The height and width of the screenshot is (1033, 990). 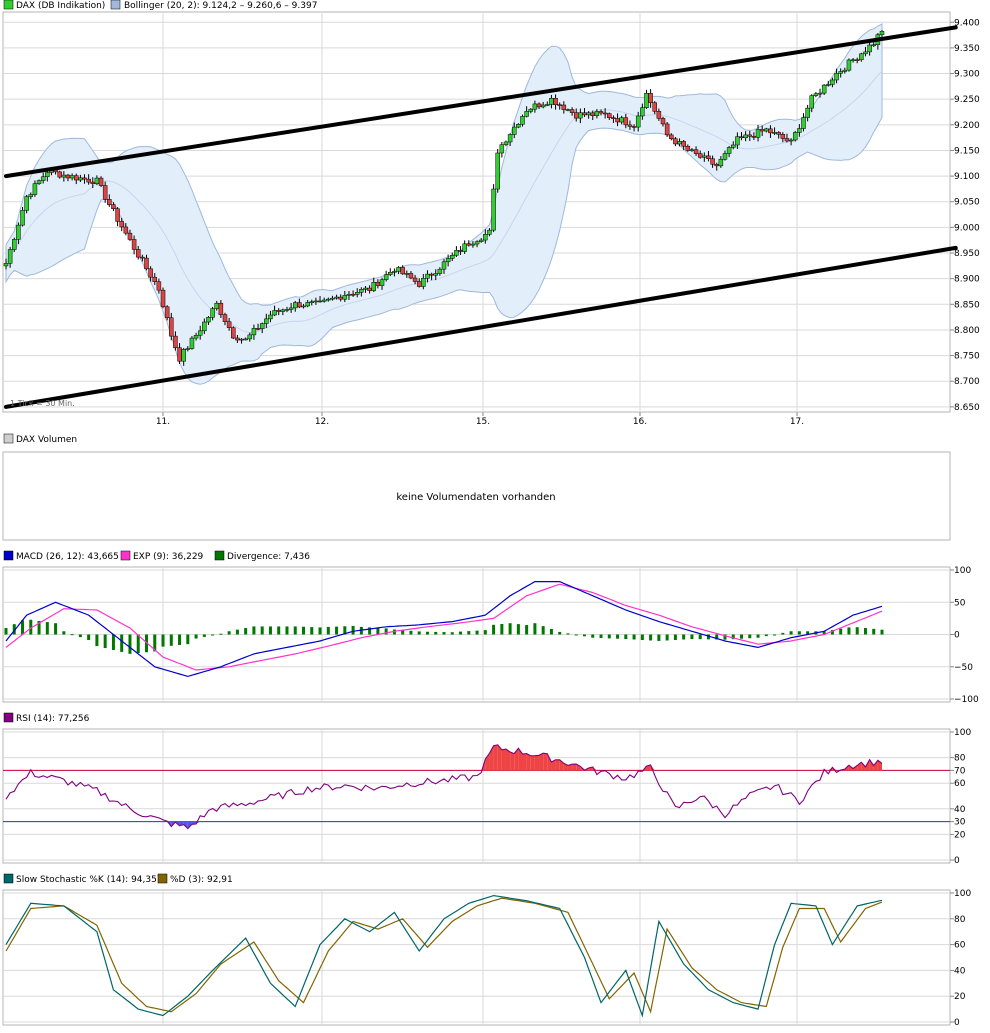 What do you see at coordinates (640, 422) in the screenshot?
I see `x-tick-label-3: 16.` at bounding box center [640, 422].